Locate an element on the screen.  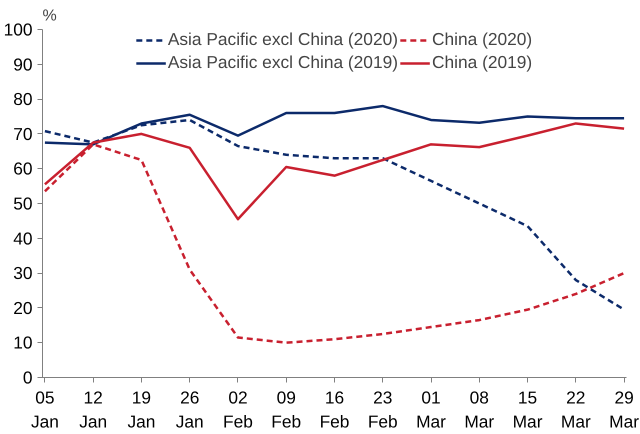
x-tick-label: 12 Jan is located at coordinates (93, 410).